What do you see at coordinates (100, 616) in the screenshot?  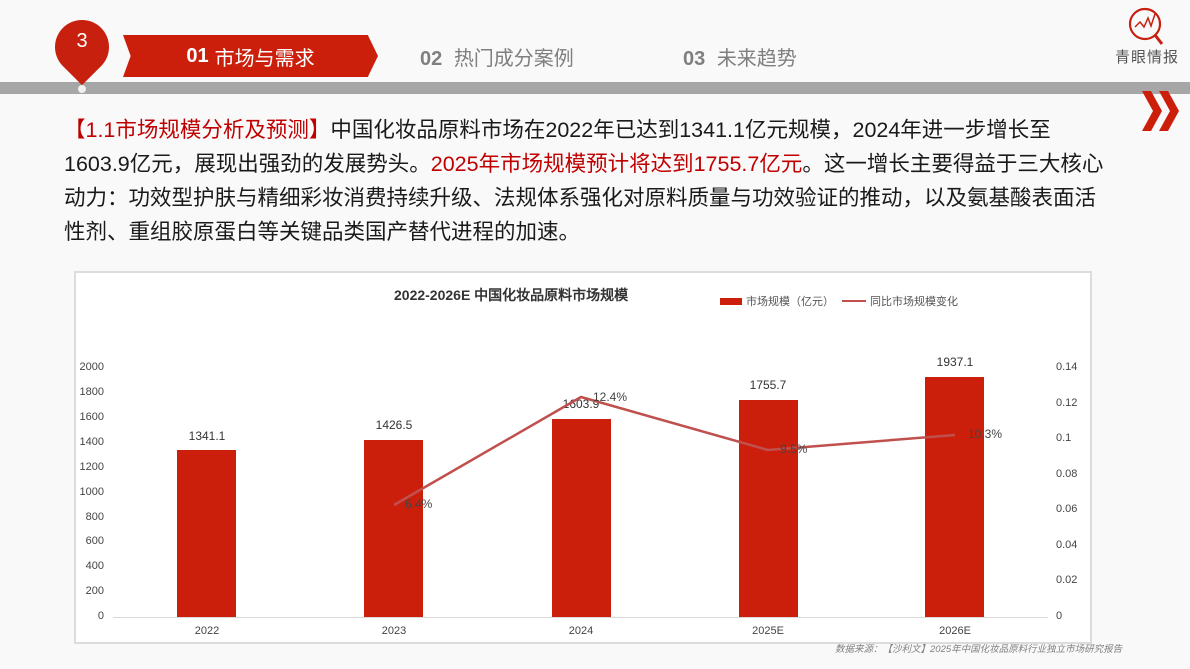 I see `y-axis-tick: 0` at bounding box center [100, 616].